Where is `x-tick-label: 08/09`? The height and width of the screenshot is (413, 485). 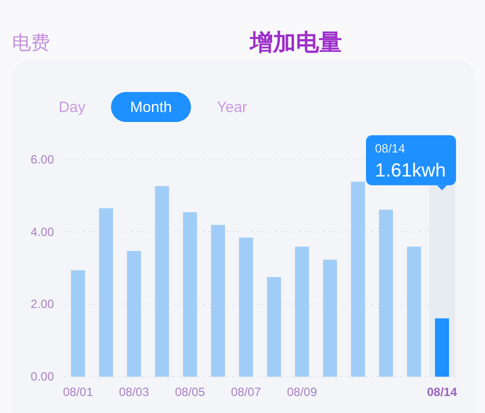
x-tick-label: 08/09 is located at coordinates (302, 392).